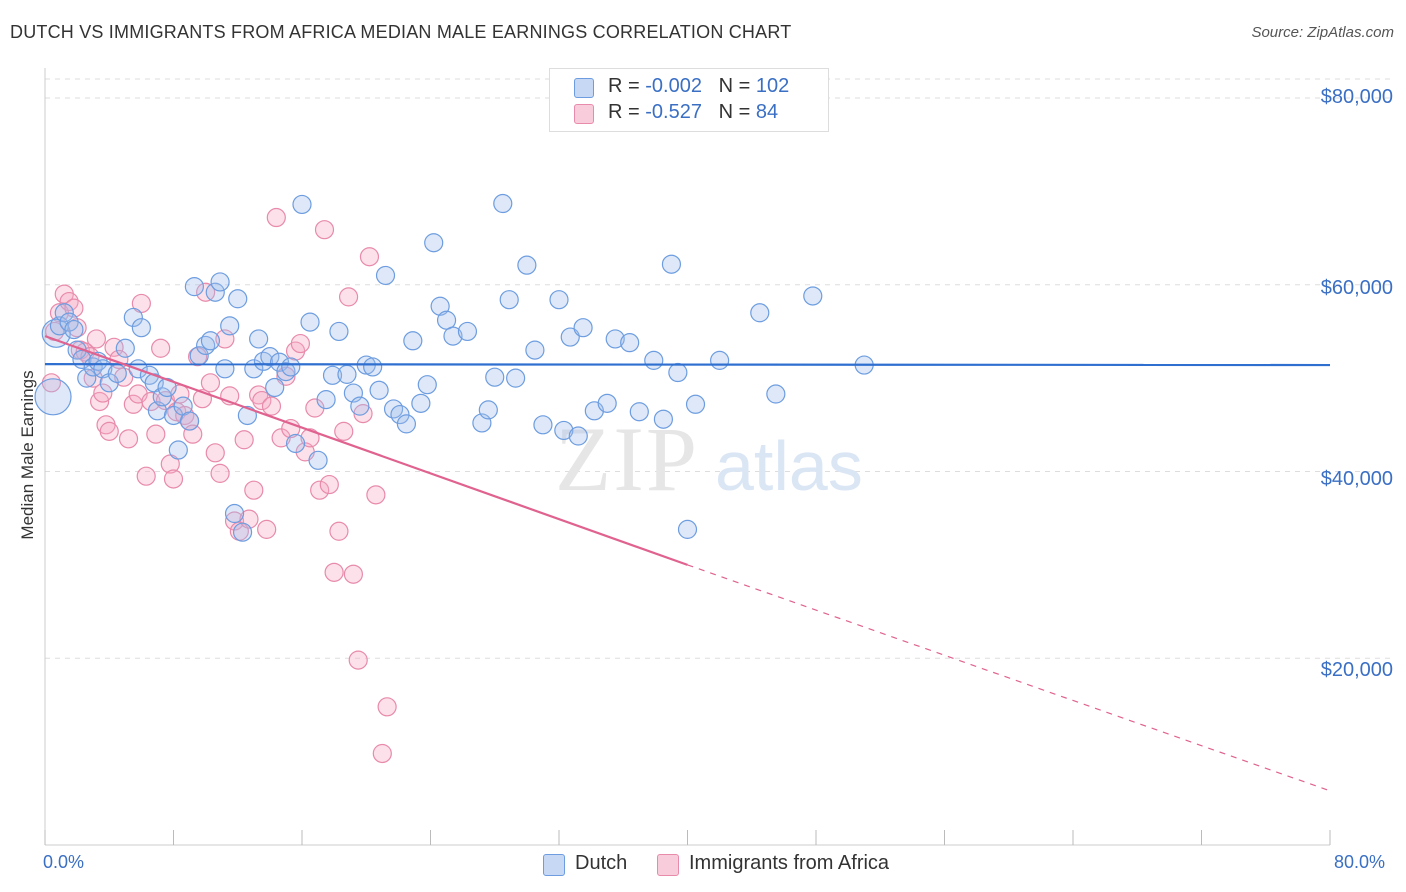 This screenshot has width=1406, height=892. What do you see at coordinates (584, 114) in the screenshot?
I see `legend-swatch-africa` at bounding box center [584, 114].